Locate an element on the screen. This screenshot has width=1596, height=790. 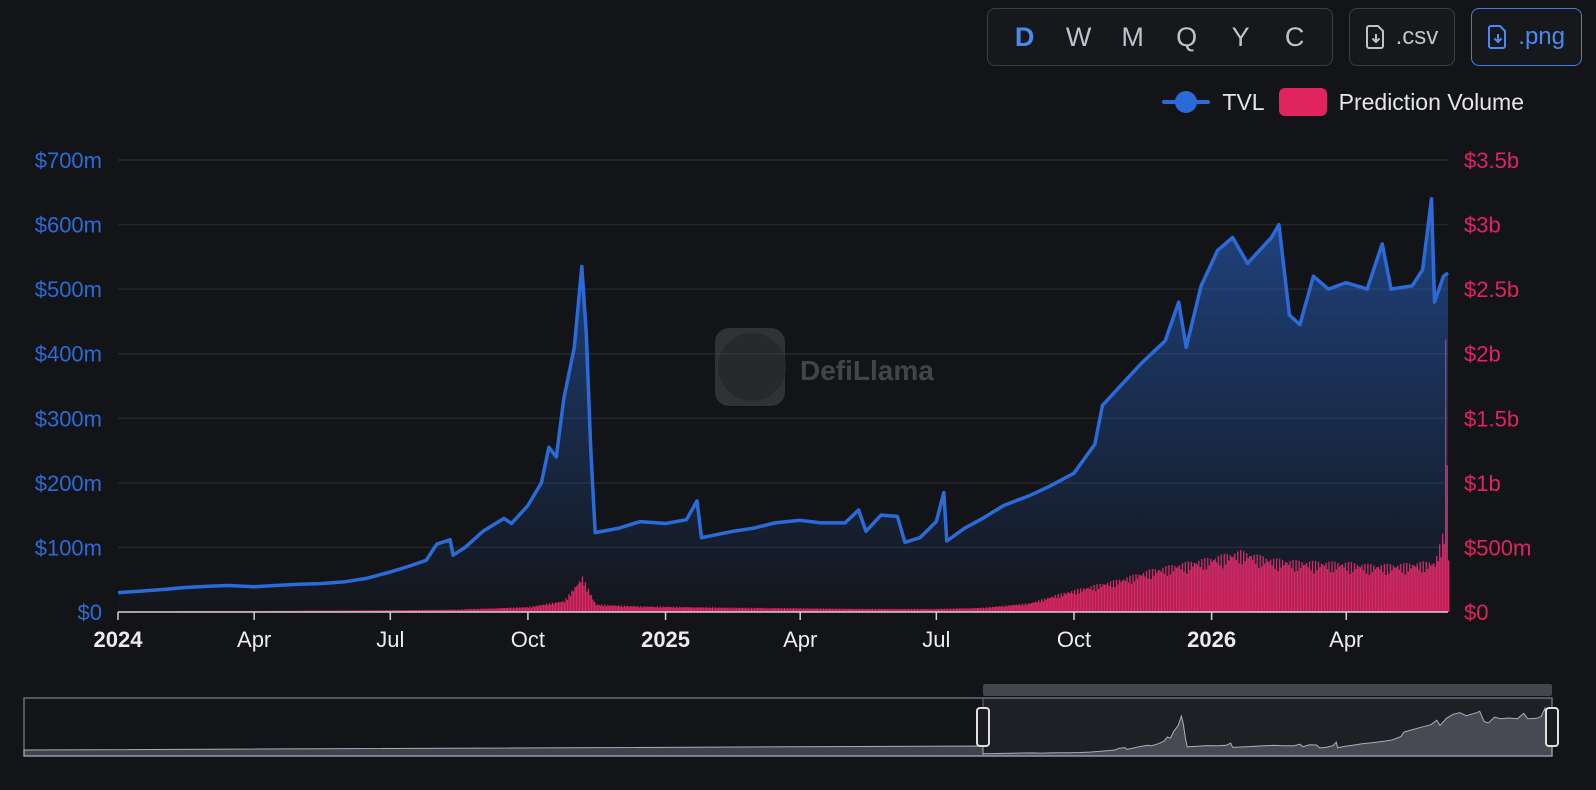
interval-year-button: Y is located at coordinates (1241, 37).